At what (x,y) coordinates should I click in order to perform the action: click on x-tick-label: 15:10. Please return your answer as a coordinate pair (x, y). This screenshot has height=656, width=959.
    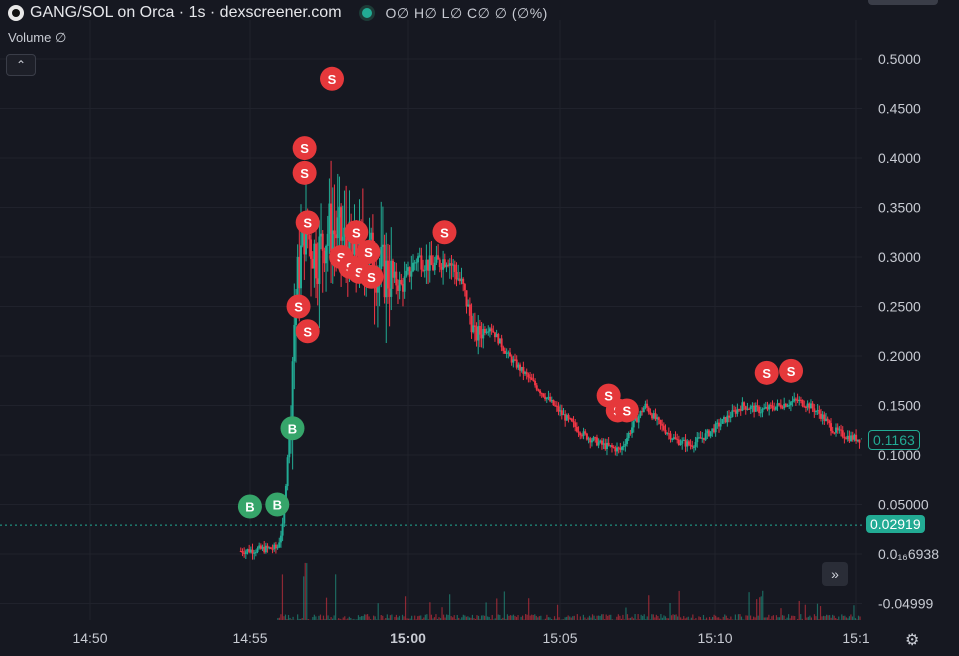
    Looking at the image, I should click on (714, 638).